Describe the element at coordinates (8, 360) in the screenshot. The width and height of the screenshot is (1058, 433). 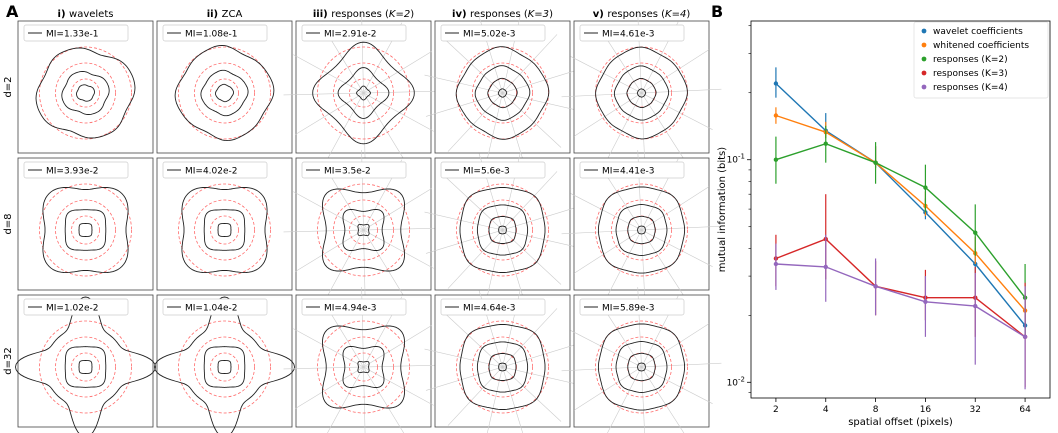
I see `row-label-3: d=32` at that location.